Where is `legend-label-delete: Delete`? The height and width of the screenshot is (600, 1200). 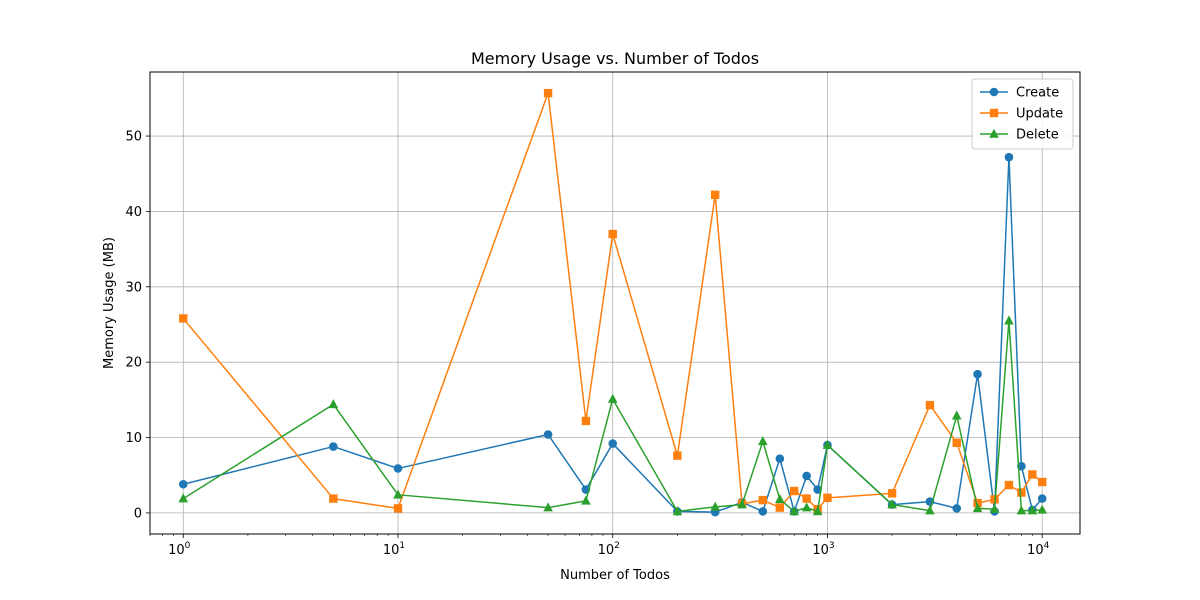 legend-label-delete: Delete is located at coordinates (1037, 135).